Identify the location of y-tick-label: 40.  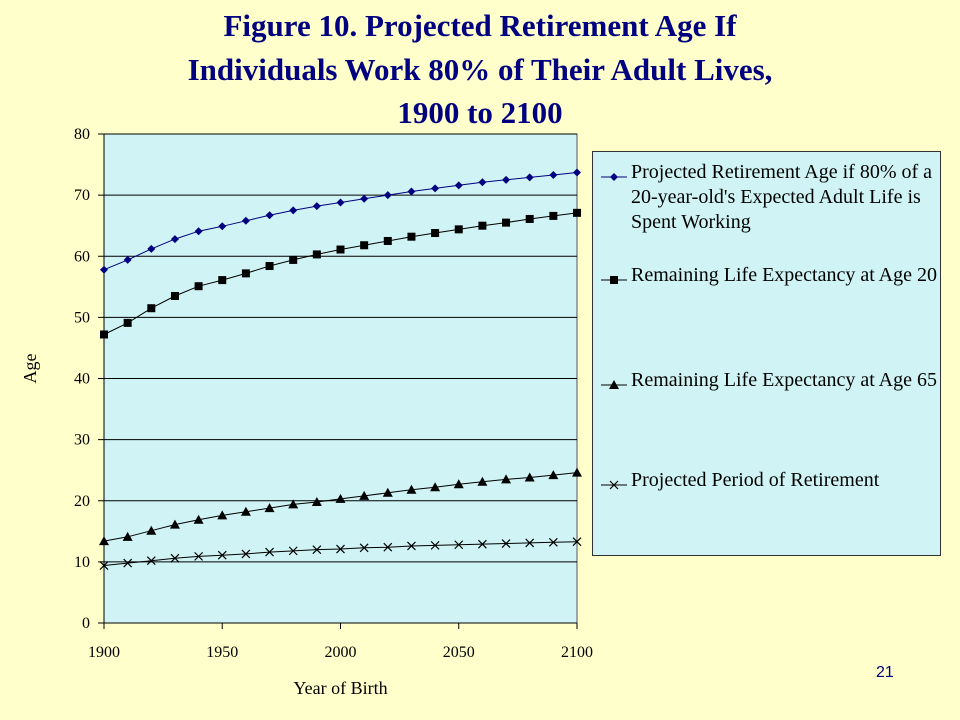
(82, 379).